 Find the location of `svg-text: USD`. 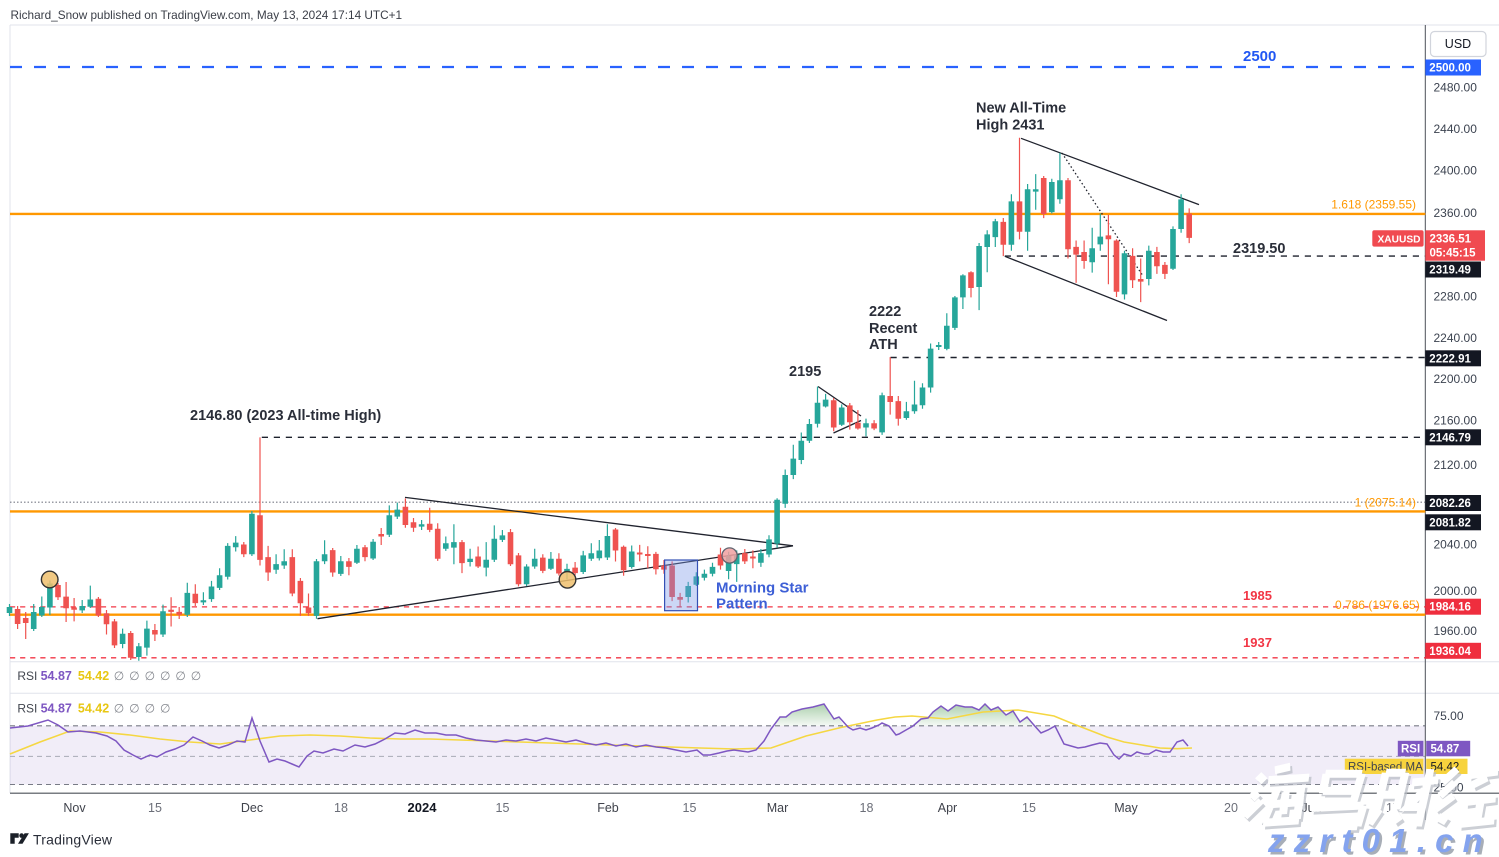

svg-text: USD is located at coordinates (1458, 44).